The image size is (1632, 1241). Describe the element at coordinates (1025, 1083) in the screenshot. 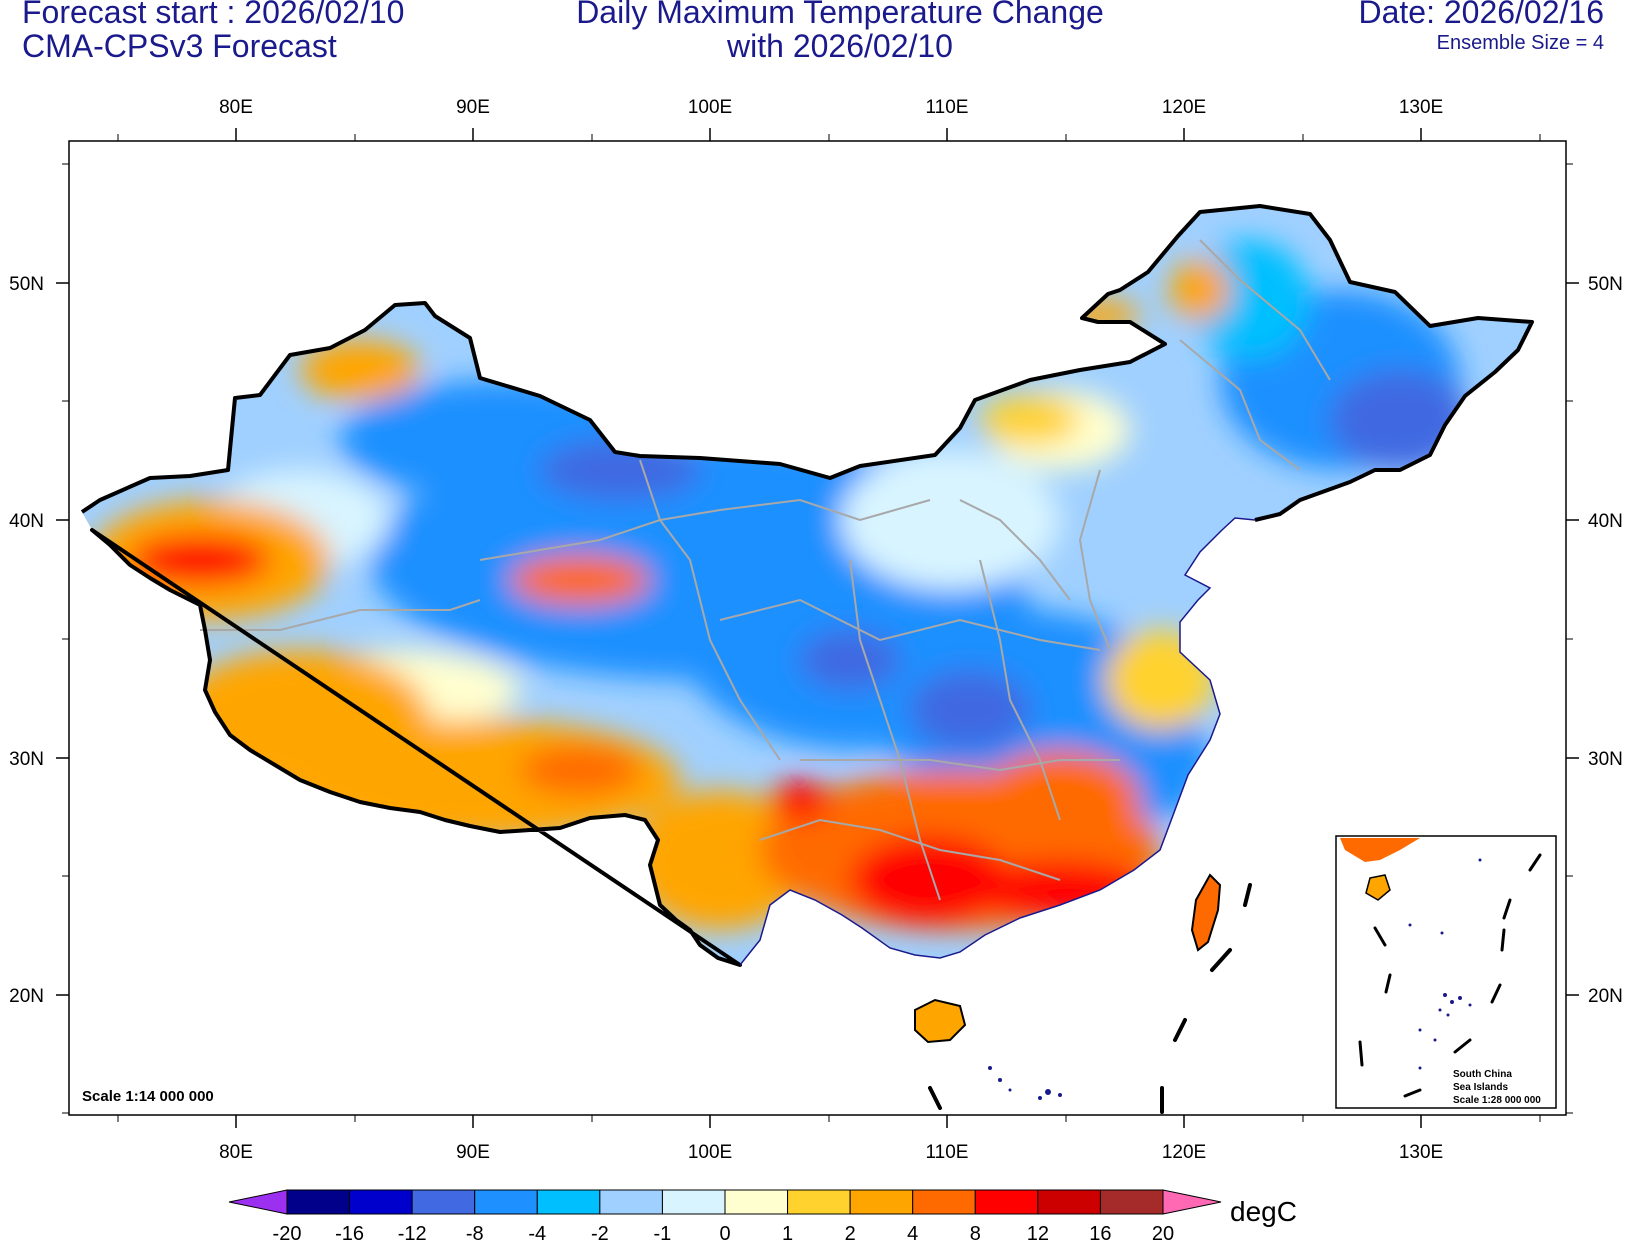

I see `south-sea-islands` at that location.